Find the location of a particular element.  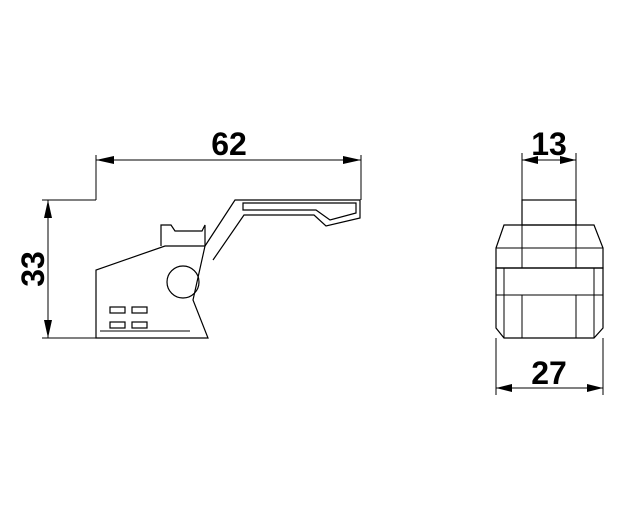

lever-slot is located at coordinates (299, 211).